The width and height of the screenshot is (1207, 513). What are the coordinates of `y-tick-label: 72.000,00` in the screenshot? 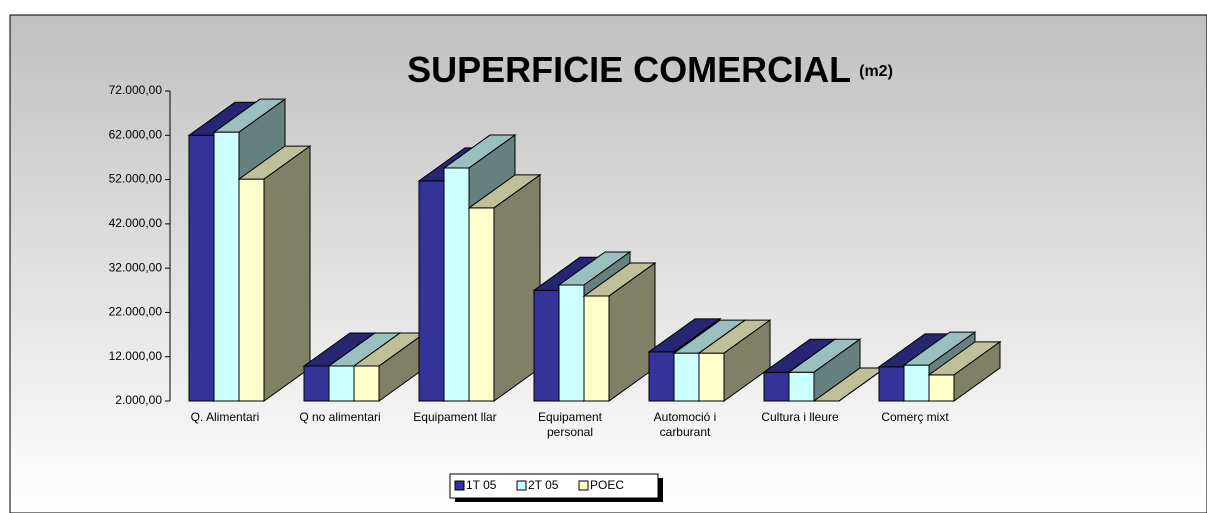 It's located at (136, 90).